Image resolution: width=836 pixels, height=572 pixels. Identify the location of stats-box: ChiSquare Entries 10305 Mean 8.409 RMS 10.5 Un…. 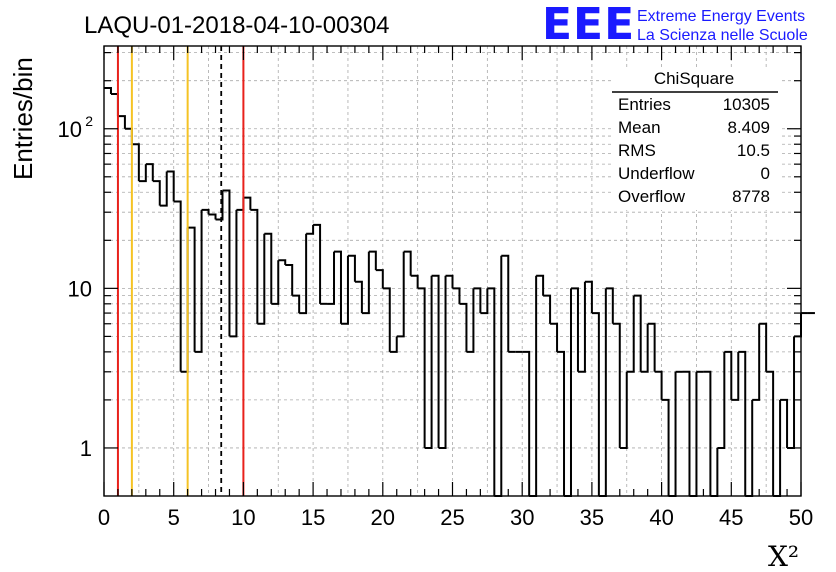
(697, 139).